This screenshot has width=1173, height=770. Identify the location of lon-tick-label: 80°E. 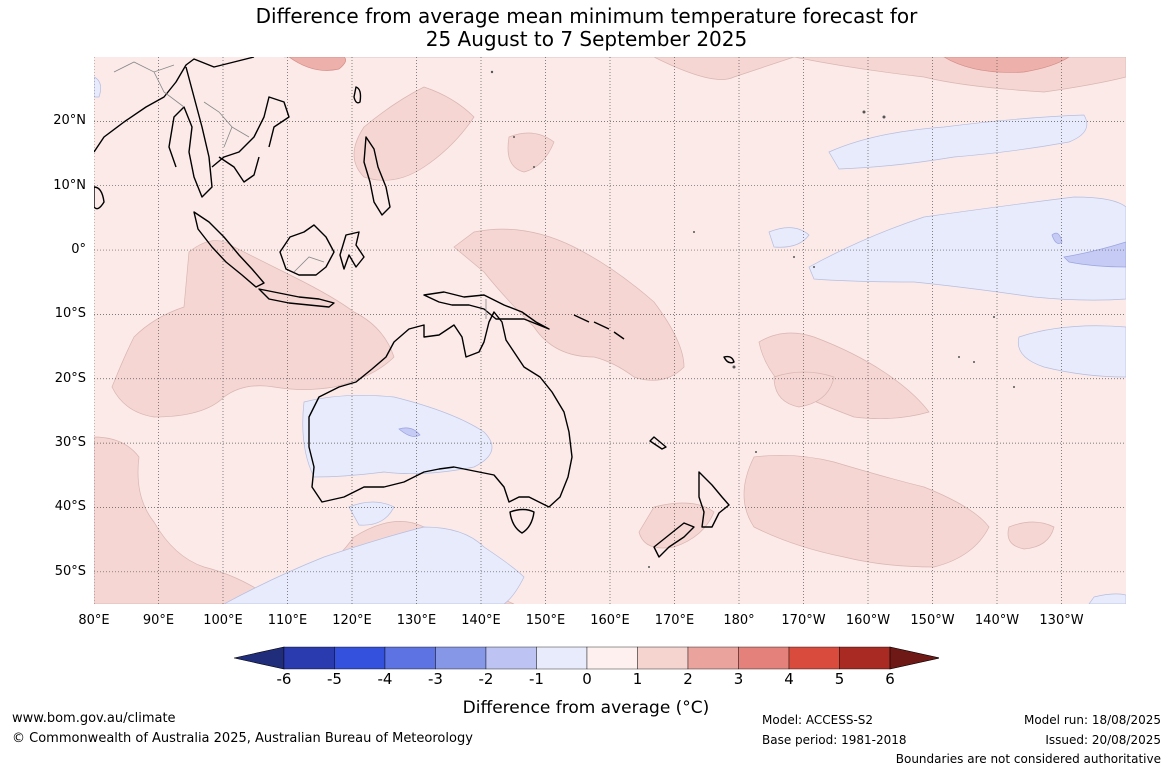
(94, 620).